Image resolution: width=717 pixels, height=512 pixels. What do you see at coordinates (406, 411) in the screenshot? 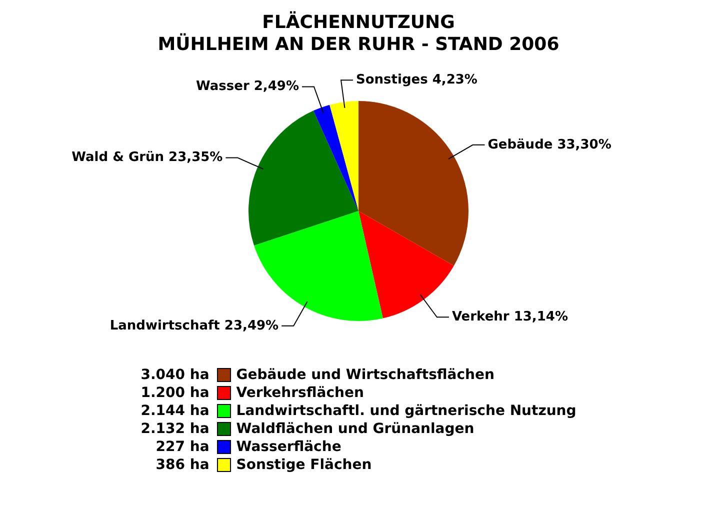
I see `legend-label: Landwirtschaftl. und gärtnerische Nutzung` at bounding box center [406, 411].